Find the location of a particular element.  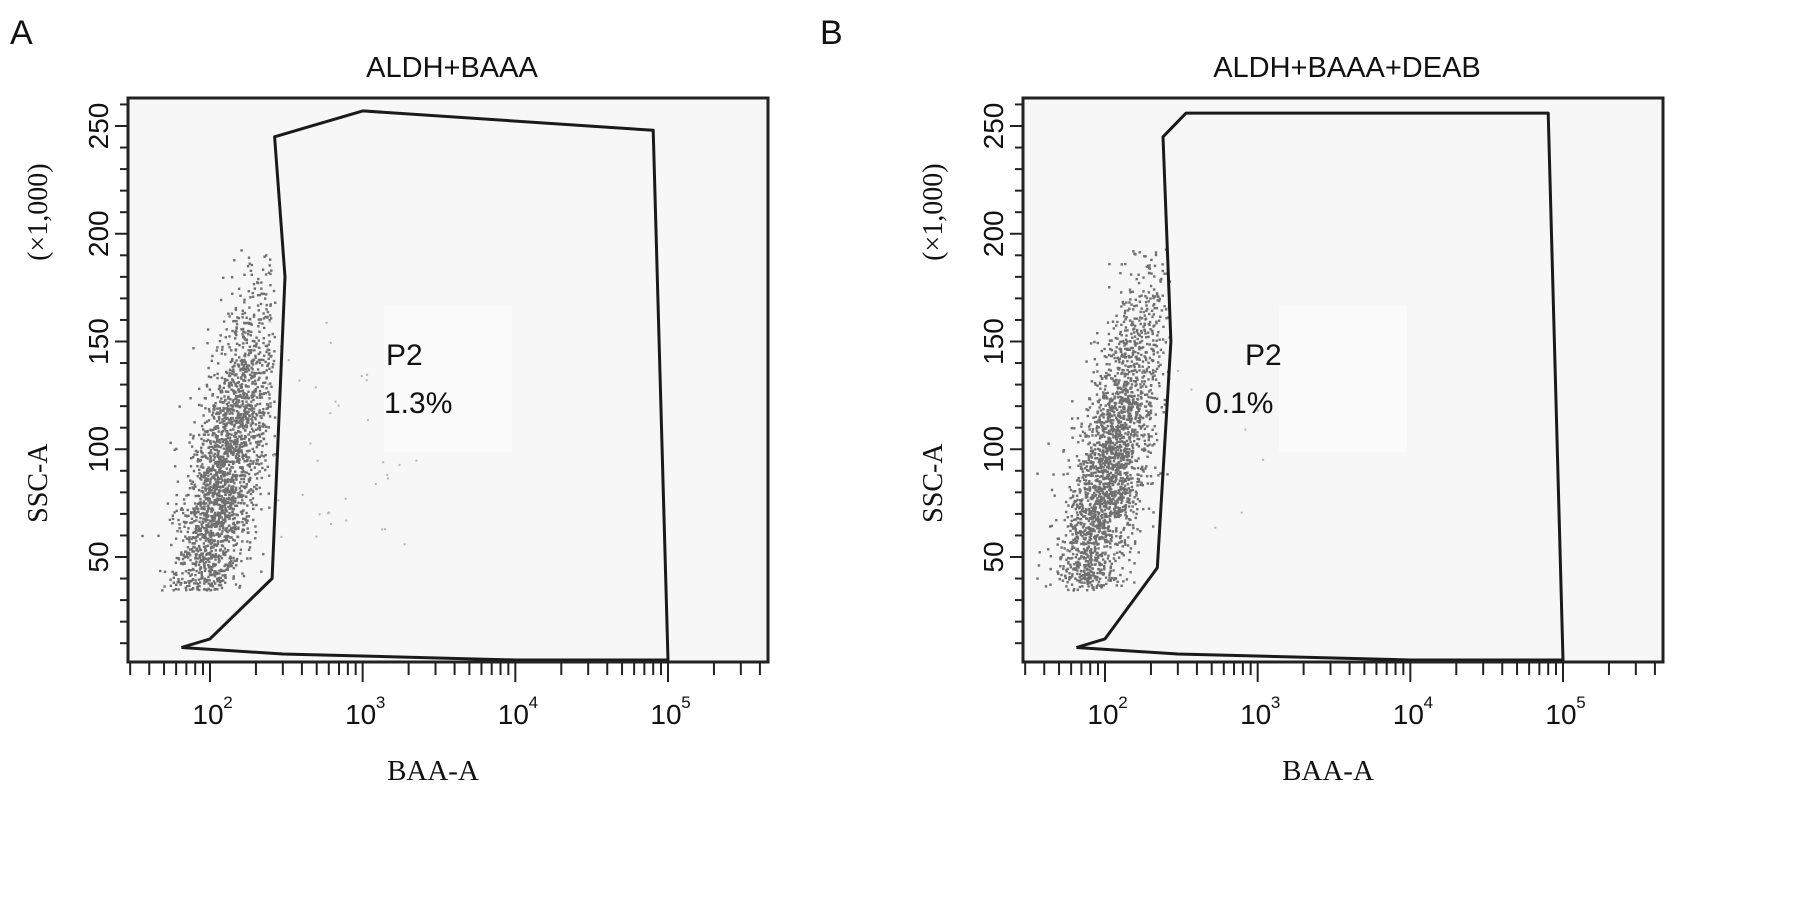

x-tick-label: 10 is located at coordinates (1102, 714).